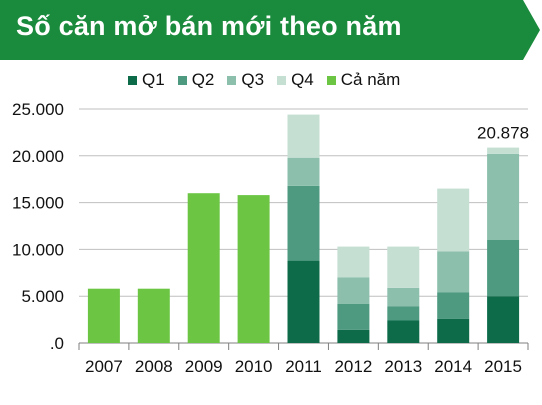  I want to click on bar-q4-2015, so click(503, 150).